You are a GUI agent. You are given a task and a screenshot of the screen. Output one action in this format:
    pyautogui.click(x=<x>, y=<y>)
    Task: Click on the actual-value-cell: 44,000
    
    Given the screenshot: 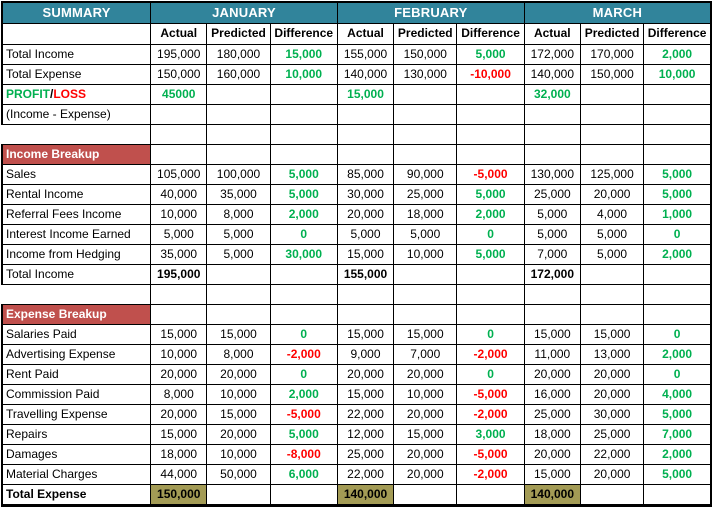 What is the action you would take?
    pyautogui.click(x=179, y=474)
    